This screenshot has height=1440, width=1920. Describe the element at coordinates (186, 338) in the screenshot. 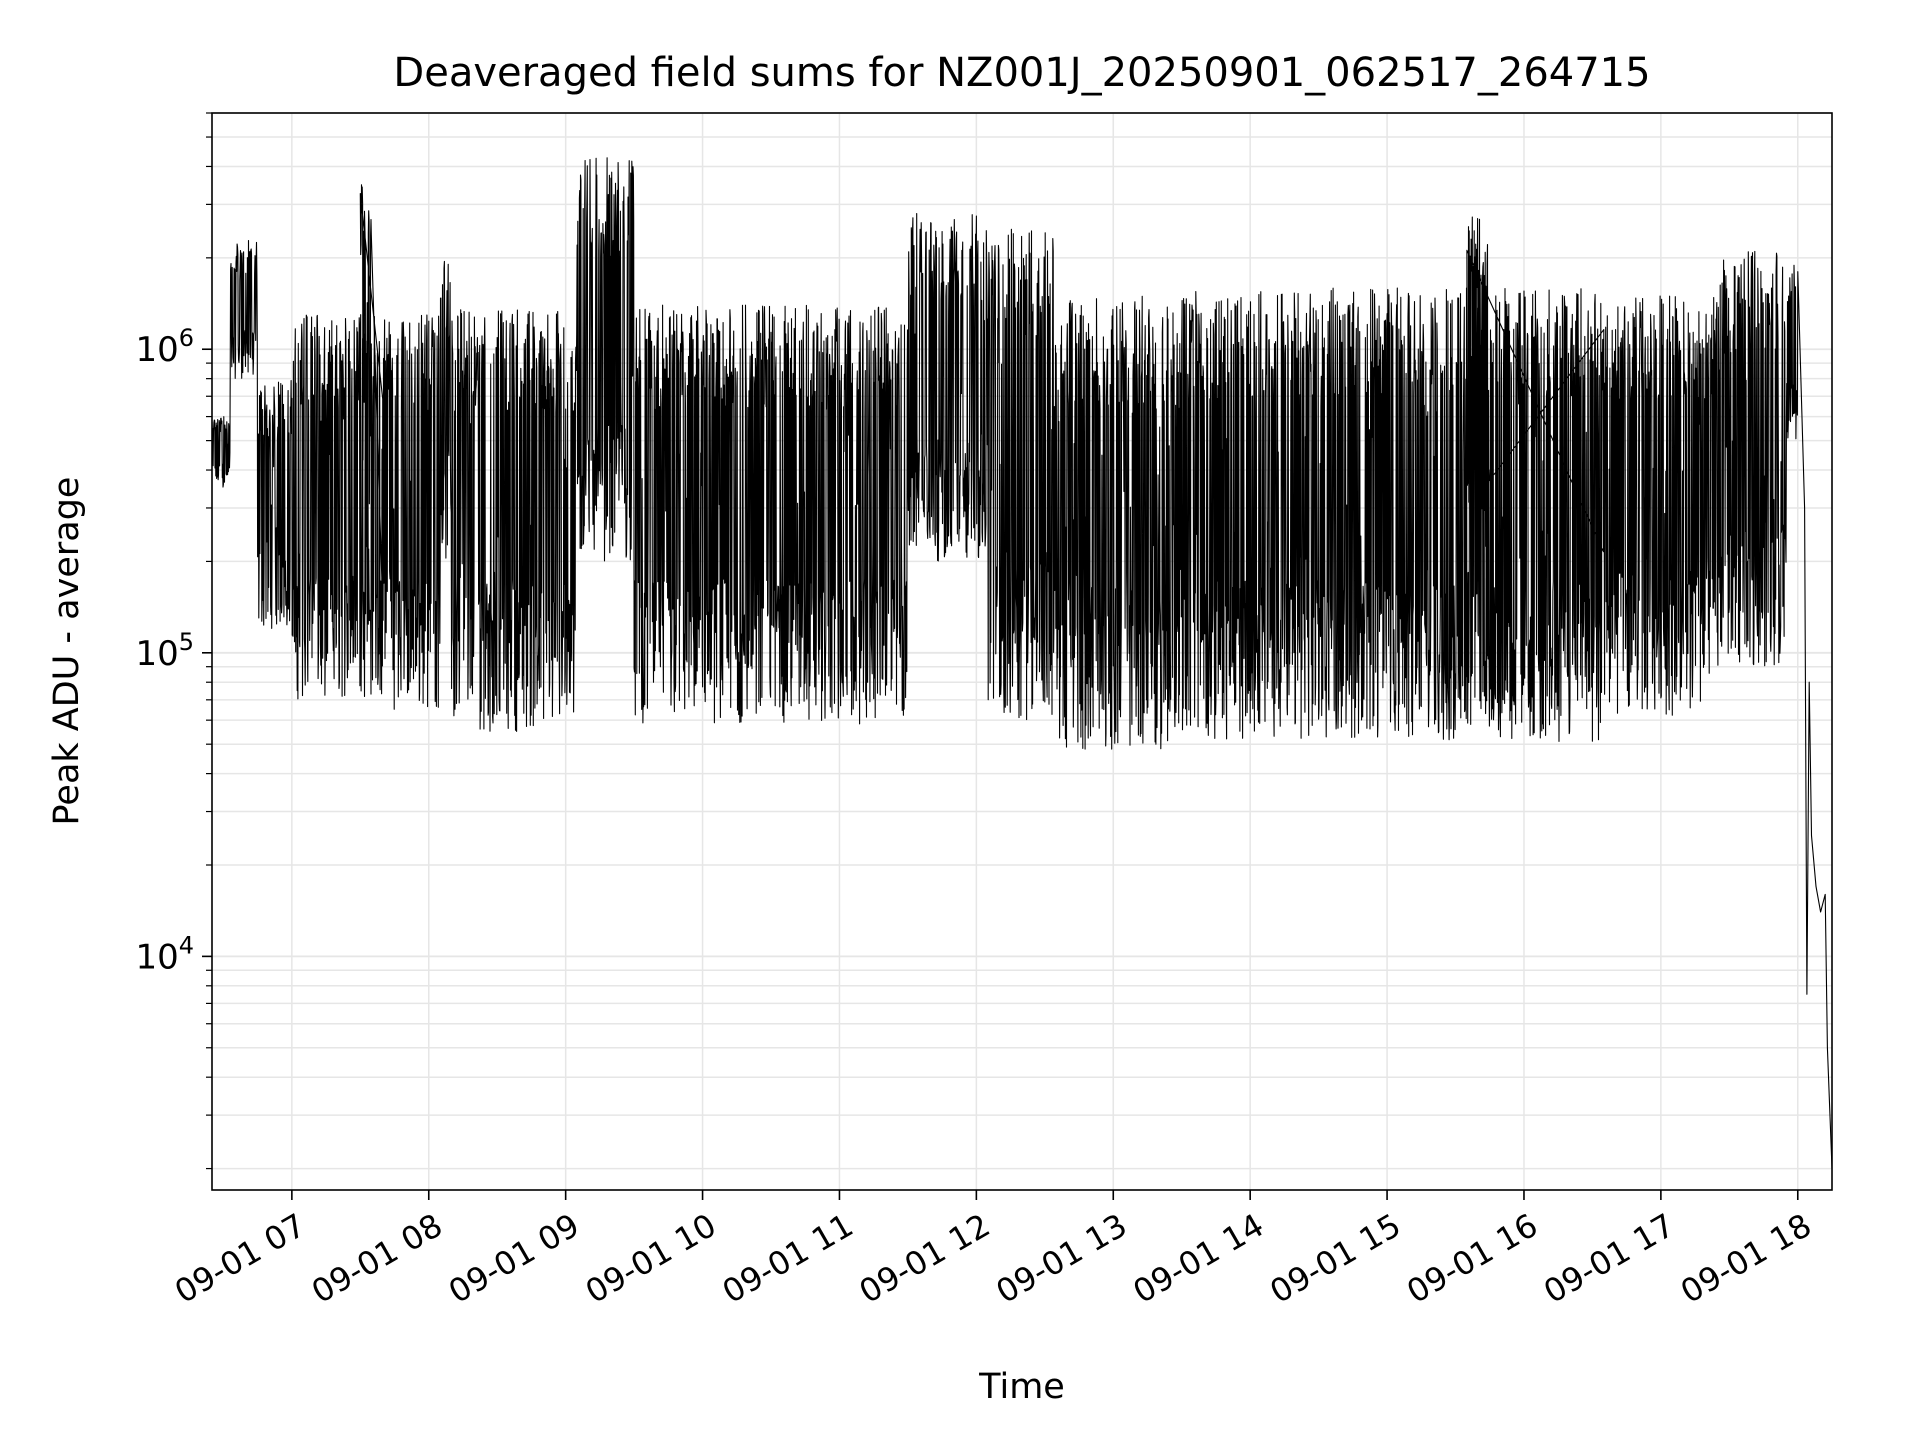

I see `y-tick-exponent: 6` at that location.